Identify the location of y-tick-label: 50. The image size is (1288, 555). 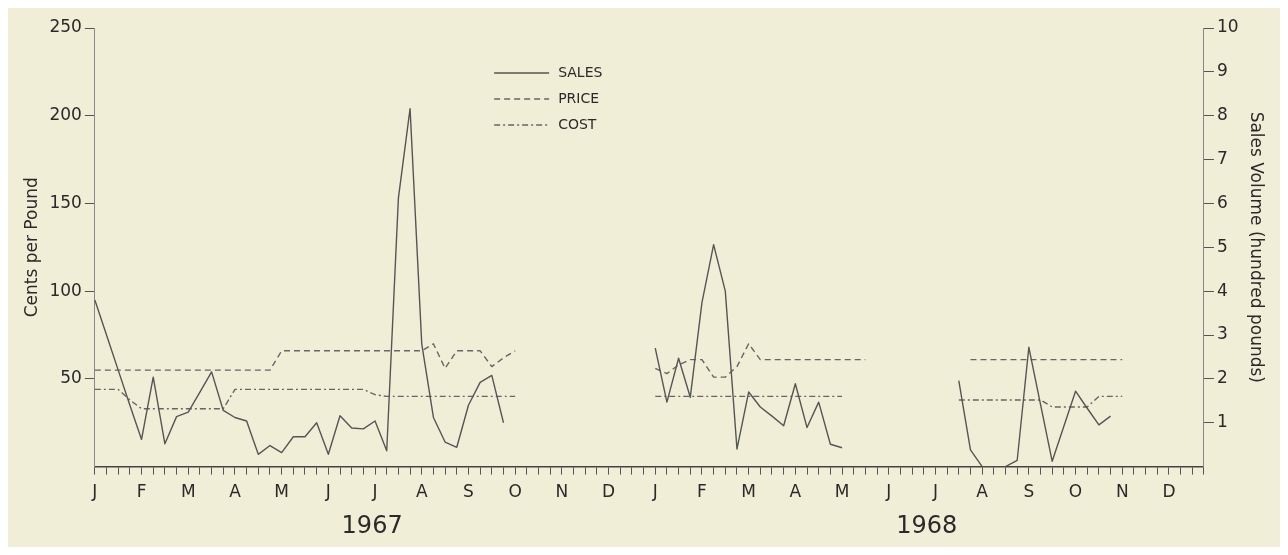
(71, 377).